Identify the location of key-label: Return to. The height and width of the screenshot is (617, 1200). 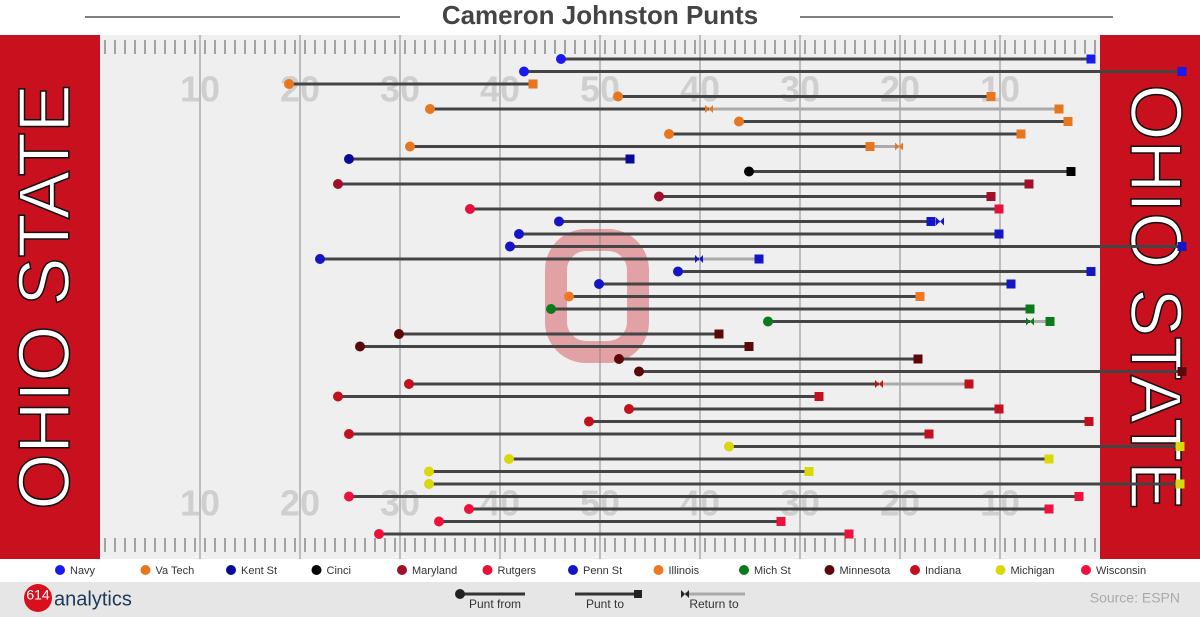
(714, 604).